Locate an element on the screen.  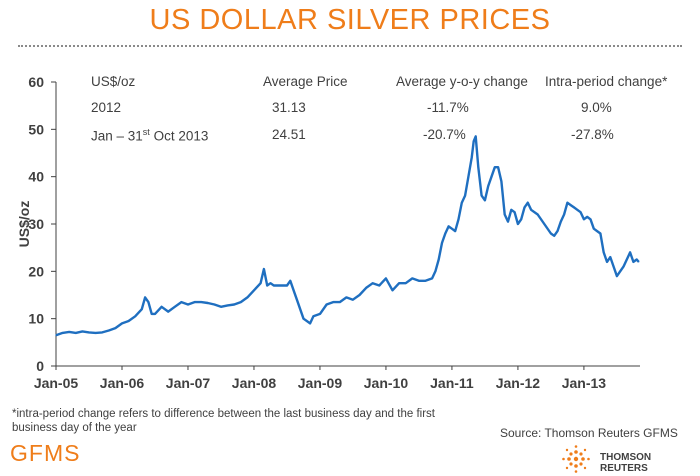
table-header-avg-price: Average Price is located at coordinates (305, 81).